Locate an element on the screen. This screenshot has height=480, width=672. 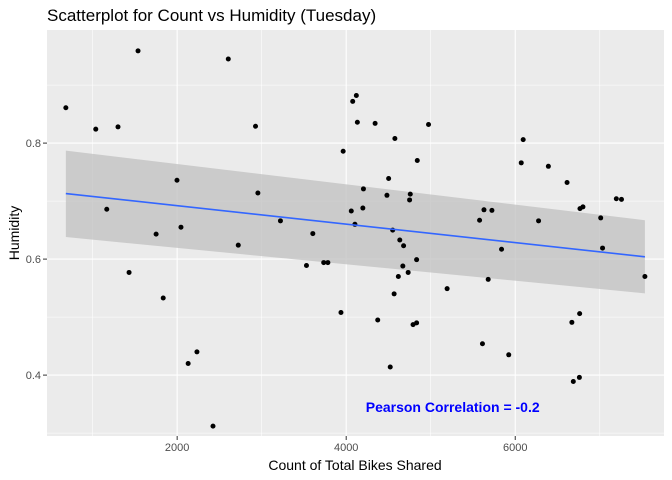
x-tick-label: 6000 is located at coordinates (515, 448).